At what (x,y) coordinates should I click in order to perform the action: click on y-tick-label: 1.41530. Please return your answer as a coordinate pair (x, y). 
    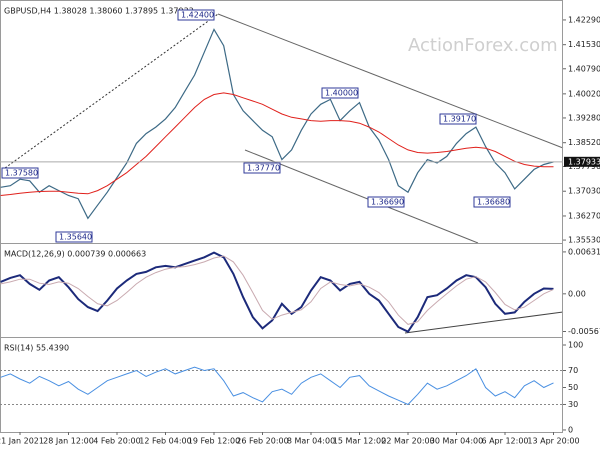
    Looking at the image, I should click on (584, 44).